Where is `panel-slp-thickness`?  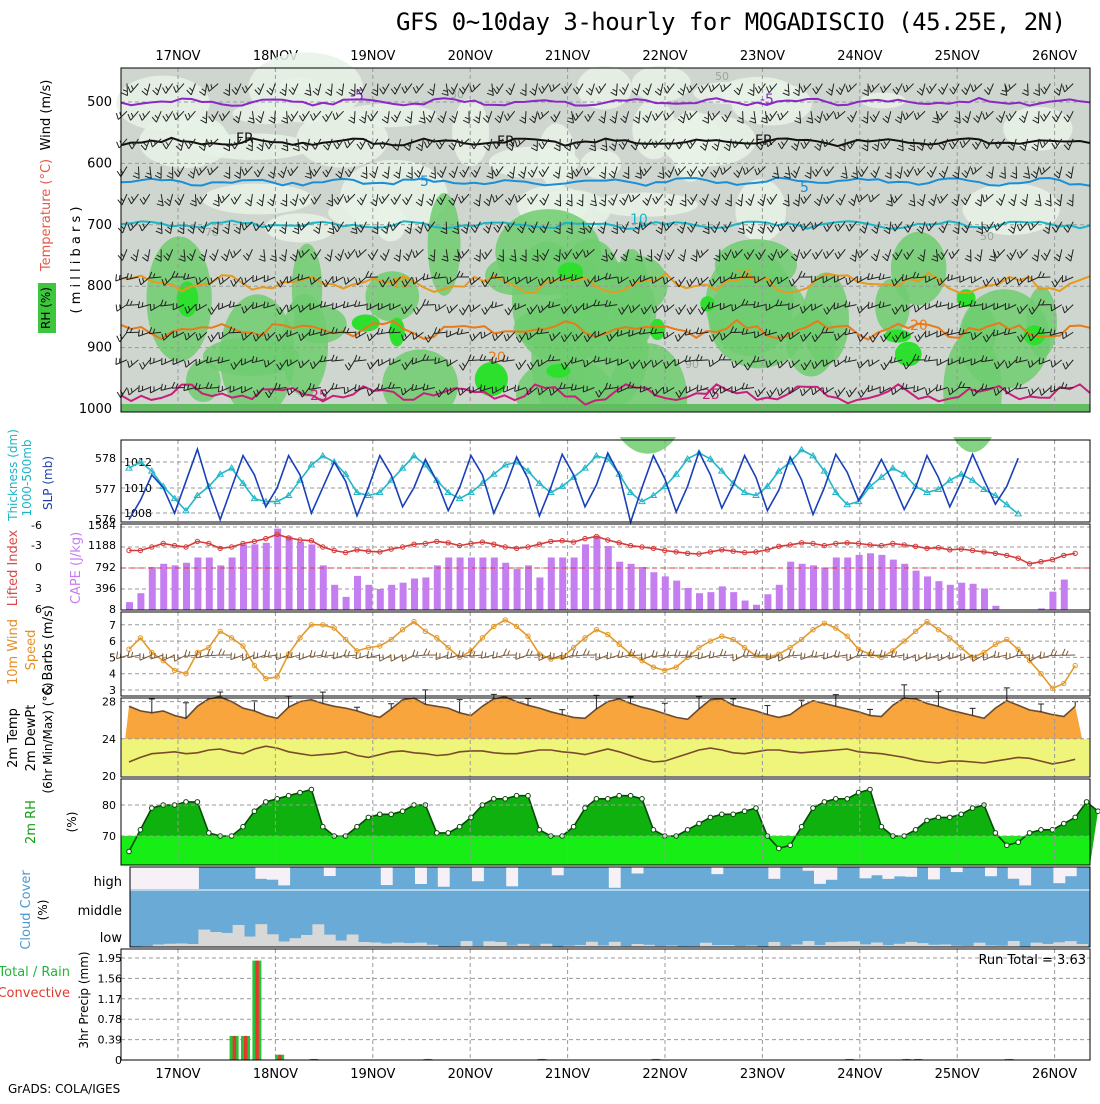 panel-slp-thickness is located at coordinates (605, 481).